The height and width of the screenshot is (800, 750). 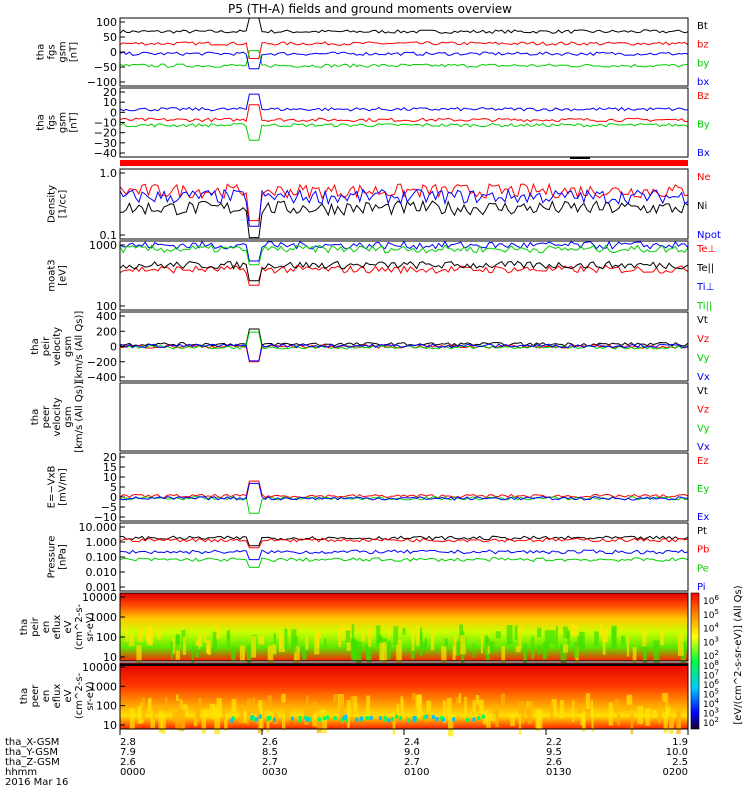 I want to click on colorbar-tick: 10⁶, so click(x=711, y=684).